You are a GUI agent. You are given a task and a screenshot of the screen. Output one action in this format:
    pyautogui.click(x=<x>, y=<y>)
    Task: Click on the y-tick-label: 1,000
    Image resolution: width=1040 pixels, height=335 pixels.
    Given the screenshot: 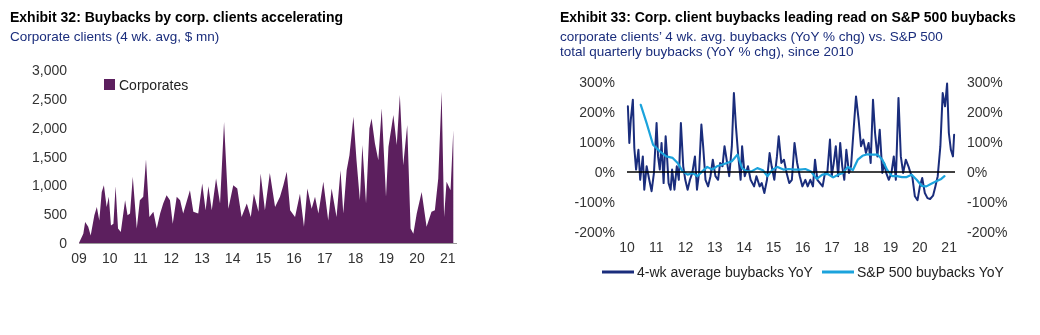 What is the action you would take?
    pyautogui.click(x=49, y=185)
    